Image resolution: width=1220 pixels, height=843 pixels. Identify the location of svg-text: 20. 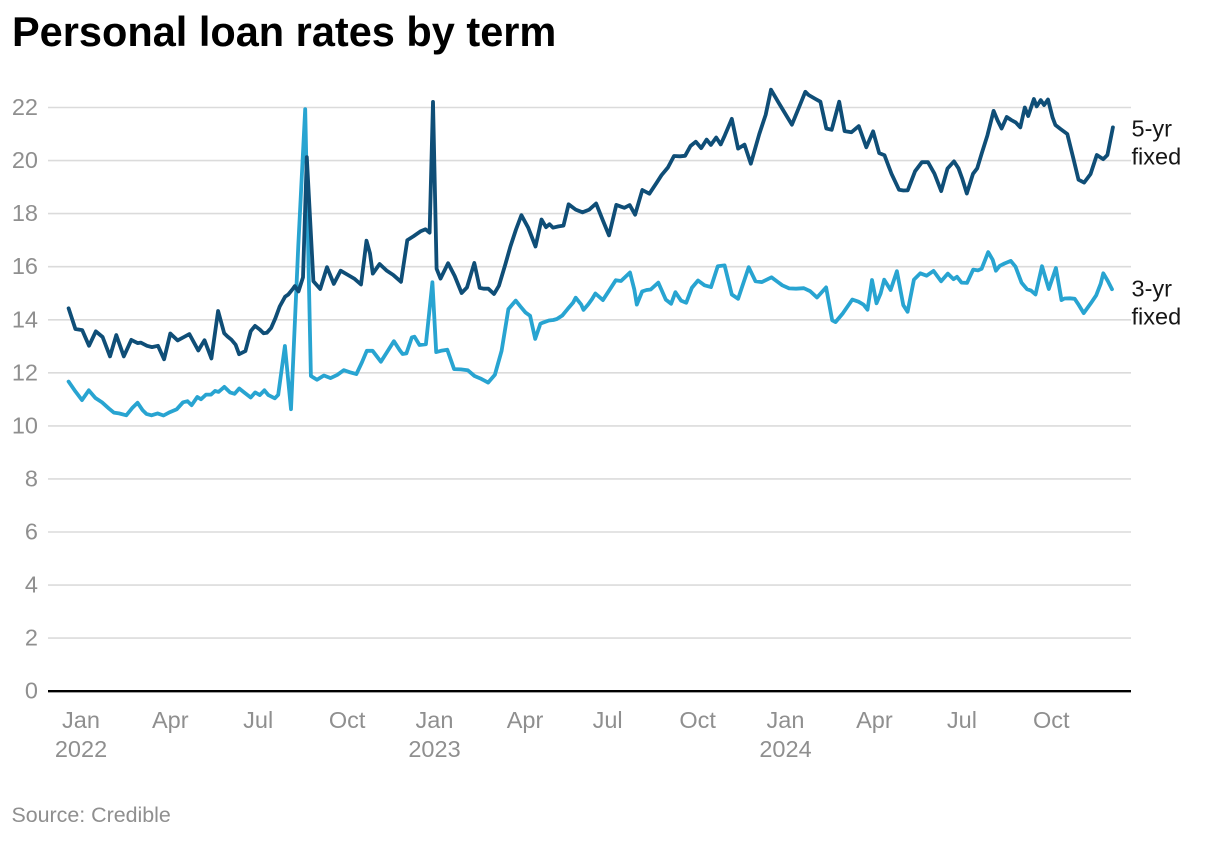
(25, 160).